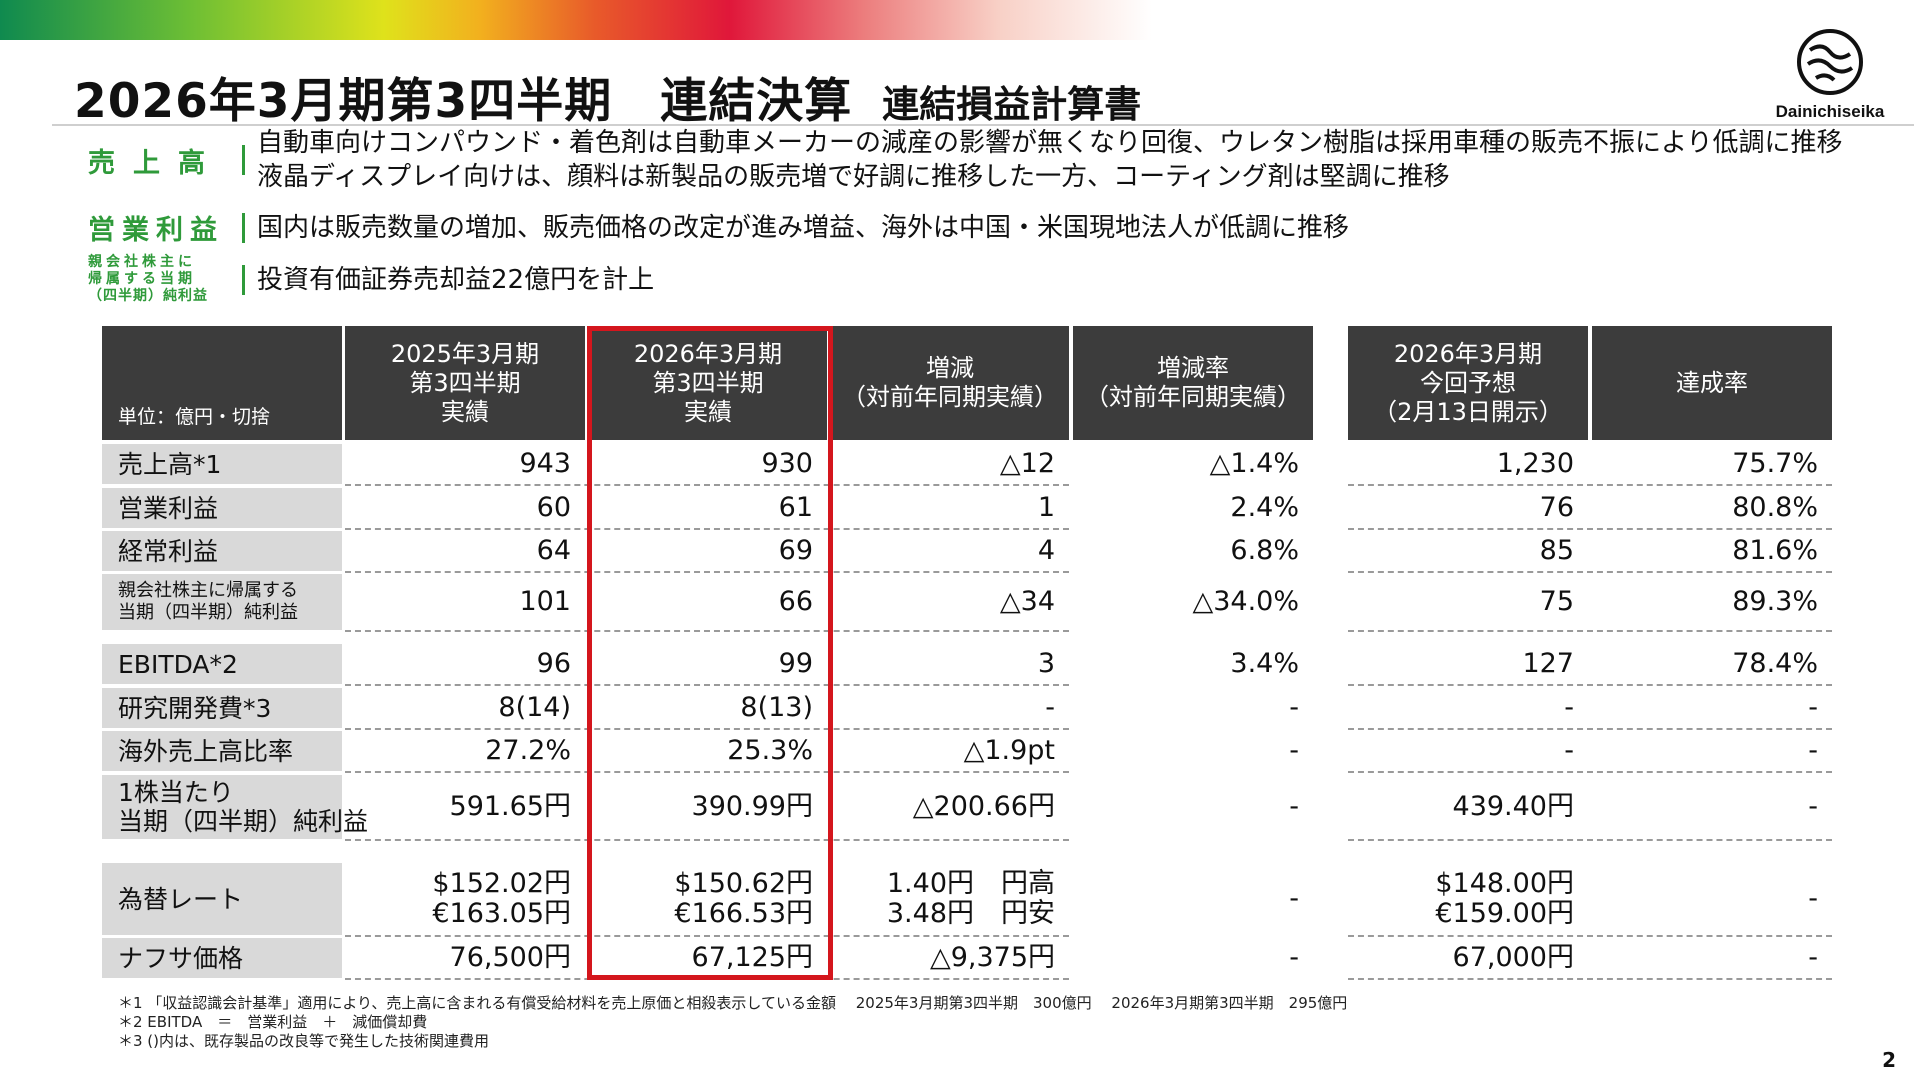 This screenshot has height=1080, width=1920. What do you see at coordinates (148, 296) in the screenshot?
I see `ni-label-line3: （四半期）純利益` at bounding box center [148, 296].